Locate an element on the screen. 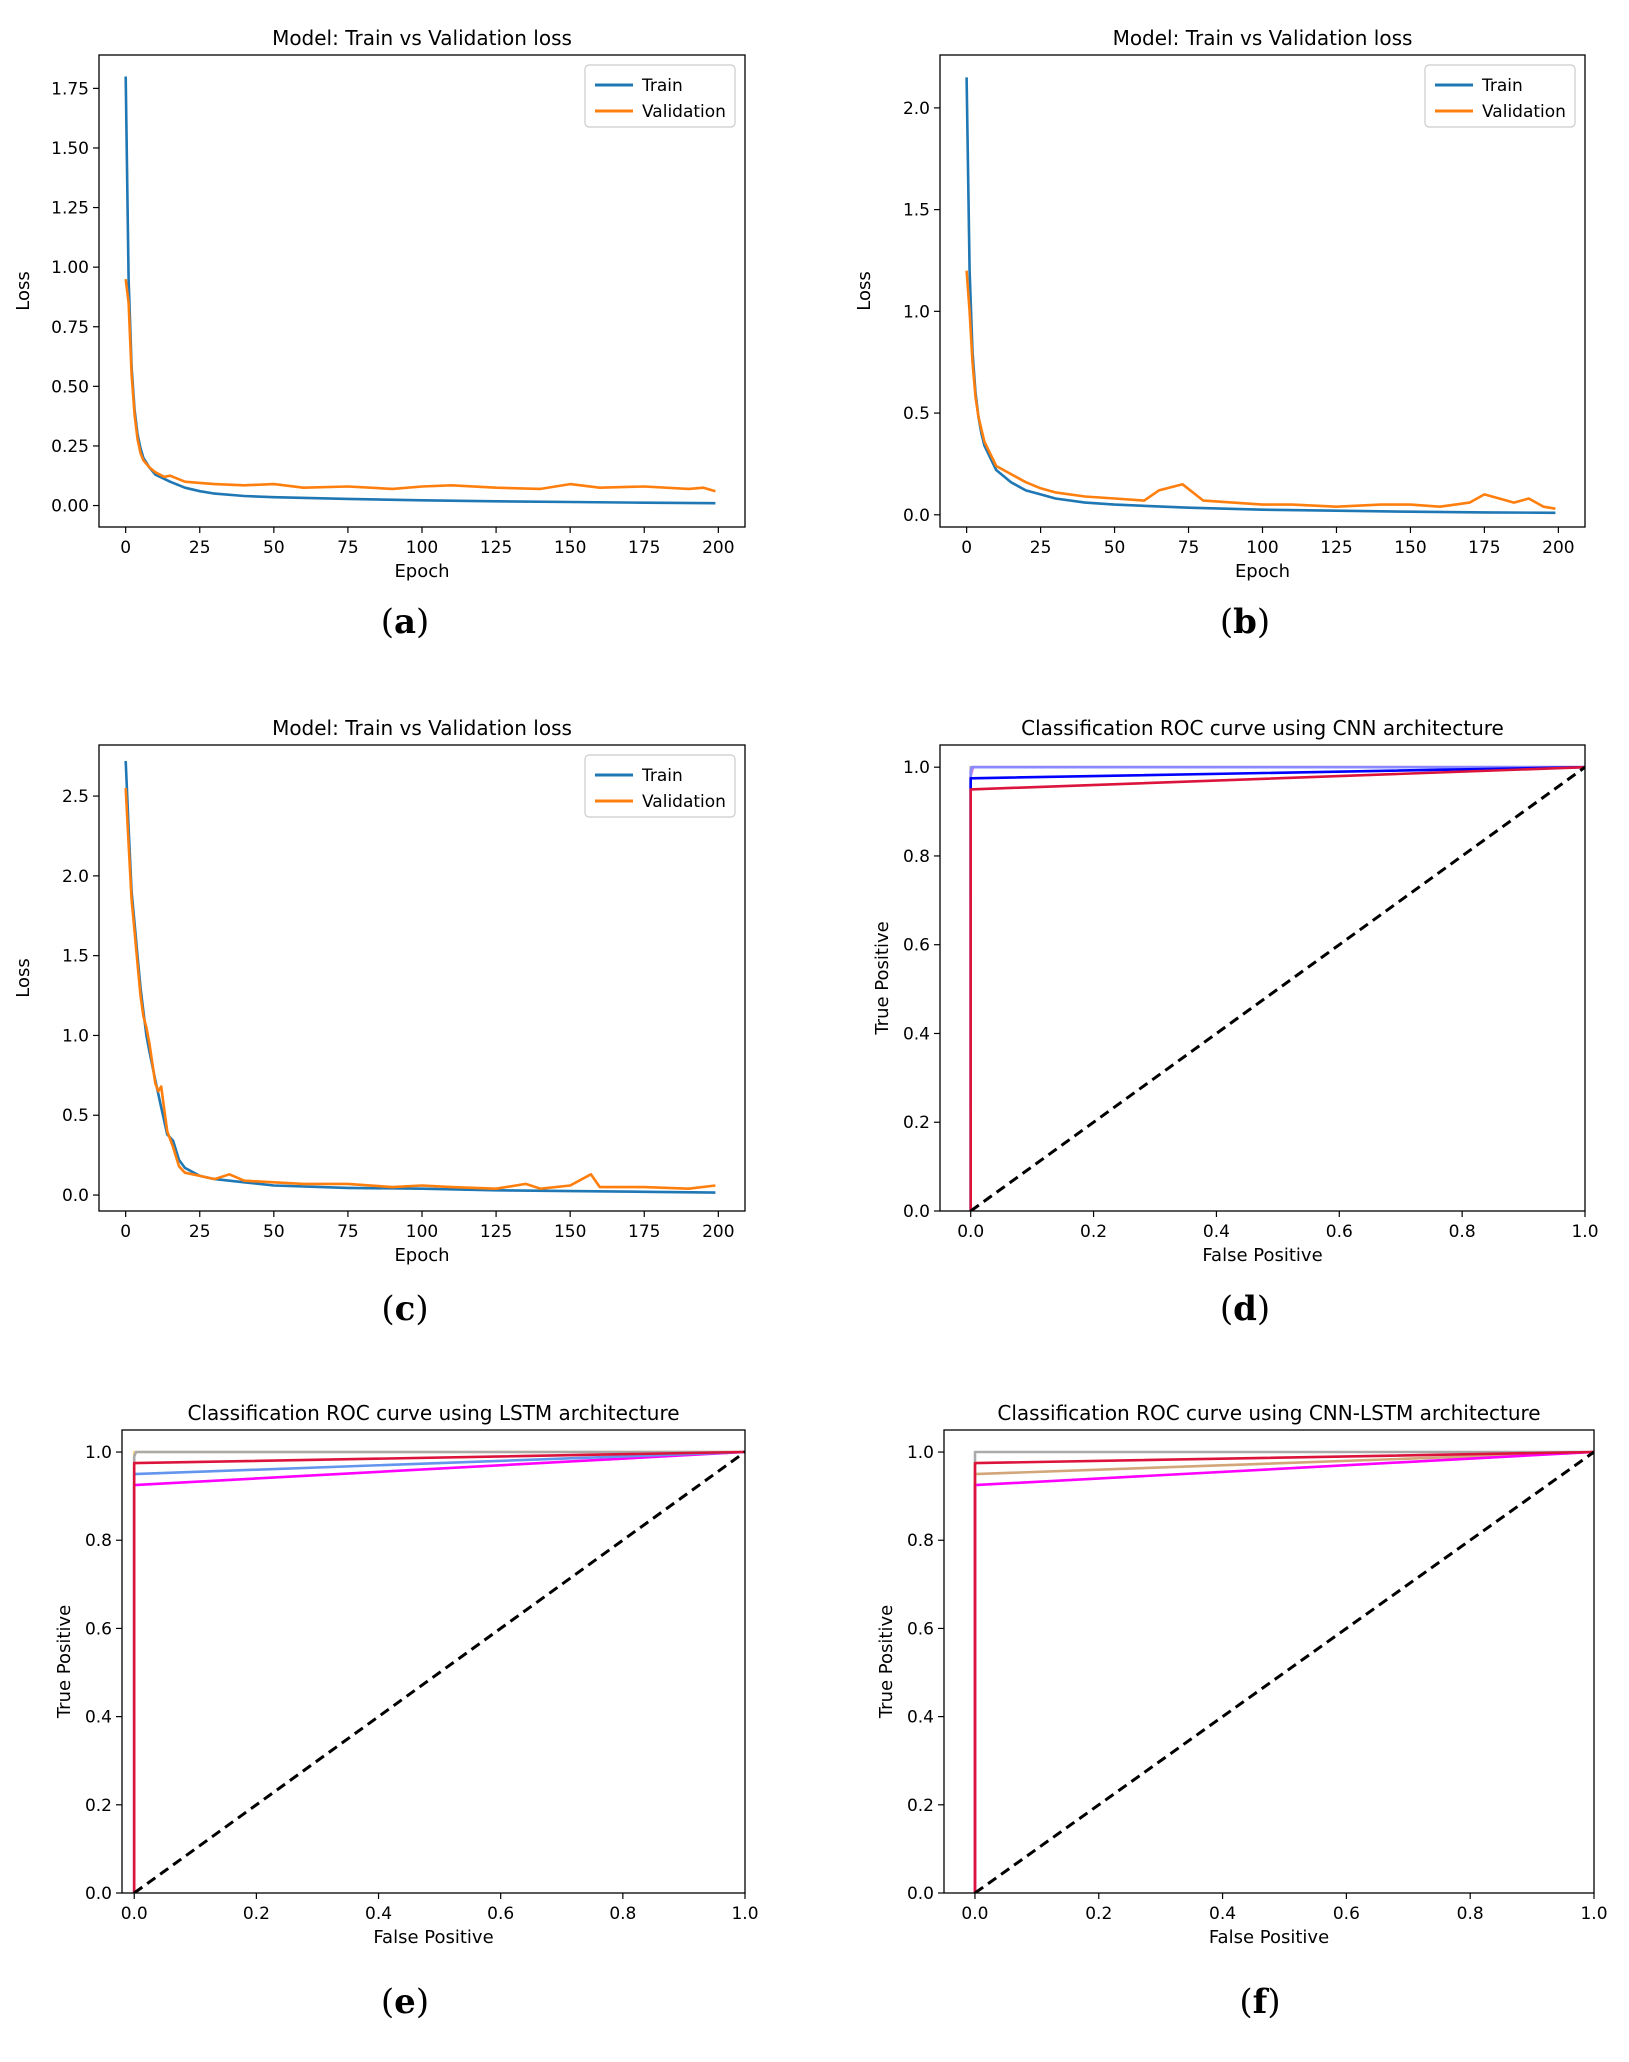 This screenshot has height=2062, width=1629. panel-caption: (c) is located at coordinates (404, 1309).